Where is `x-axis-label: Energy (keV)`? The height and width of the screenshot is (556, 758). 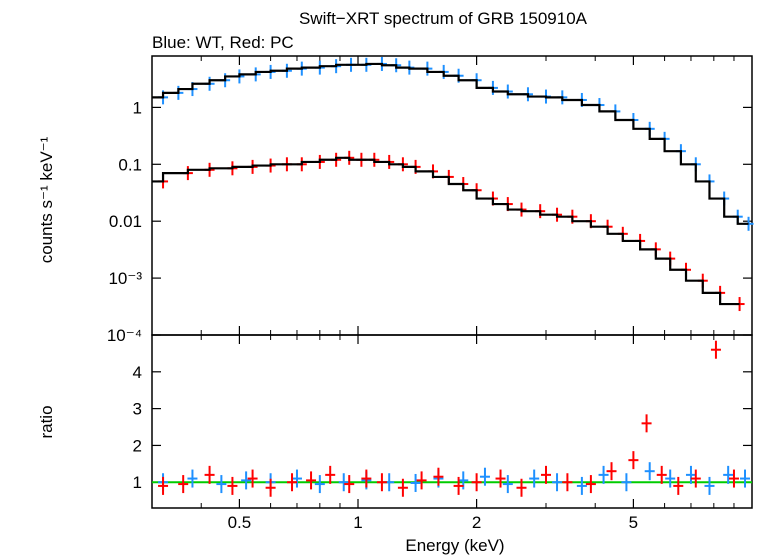 x-axis-label: Energy (keV) is located at coordinates (454, 545).